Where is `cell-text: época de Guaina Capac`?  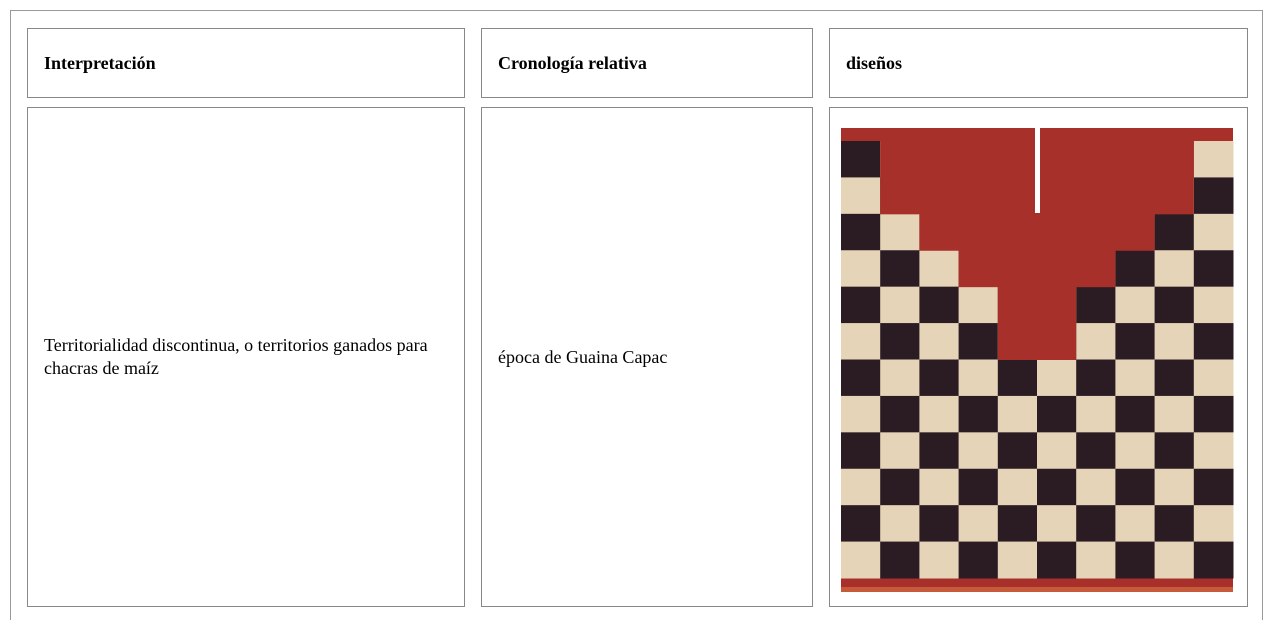
cell-text: época de Guaina Capac is located at coordinates (583, 356).